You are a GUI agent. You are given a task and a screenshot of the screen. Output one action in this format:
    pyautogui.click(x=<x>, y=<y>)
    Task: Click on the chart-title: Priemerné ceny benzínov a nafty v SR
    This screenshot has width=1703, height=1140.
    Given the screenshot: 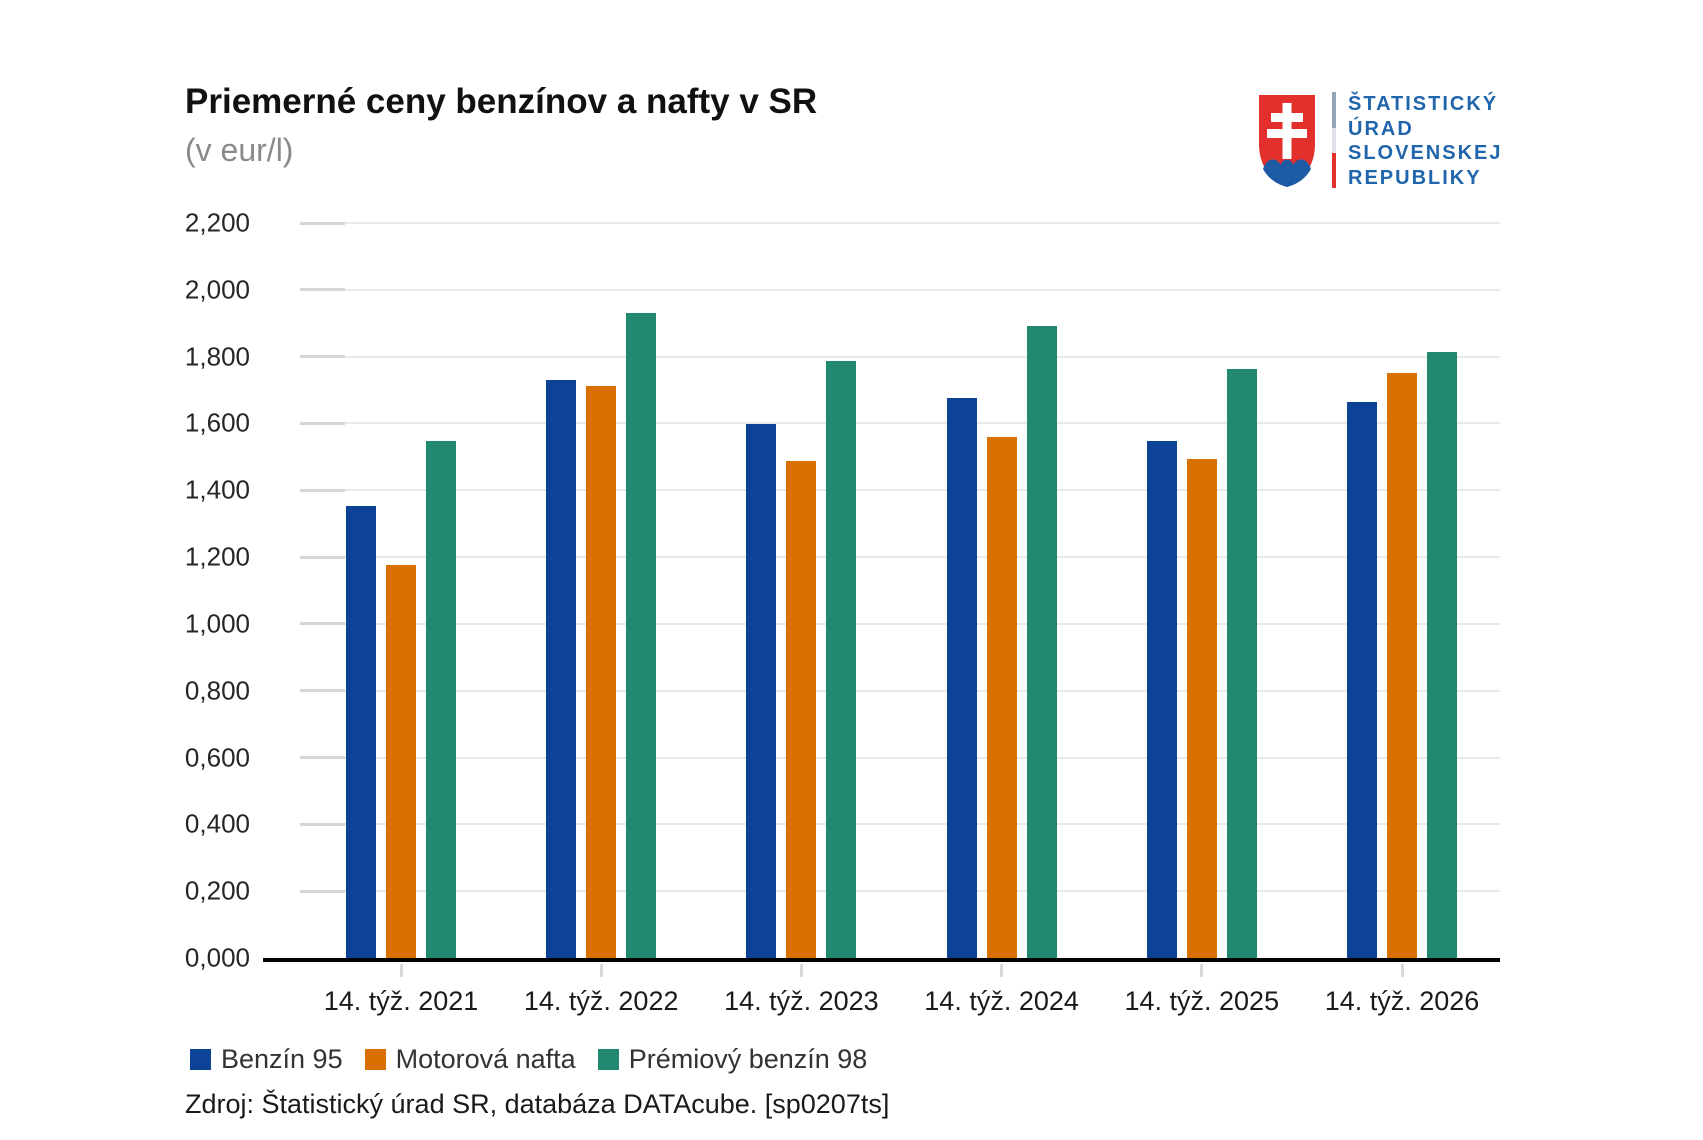 What is the action you would take?
    pyautogui.click(x=501, y=101)
    